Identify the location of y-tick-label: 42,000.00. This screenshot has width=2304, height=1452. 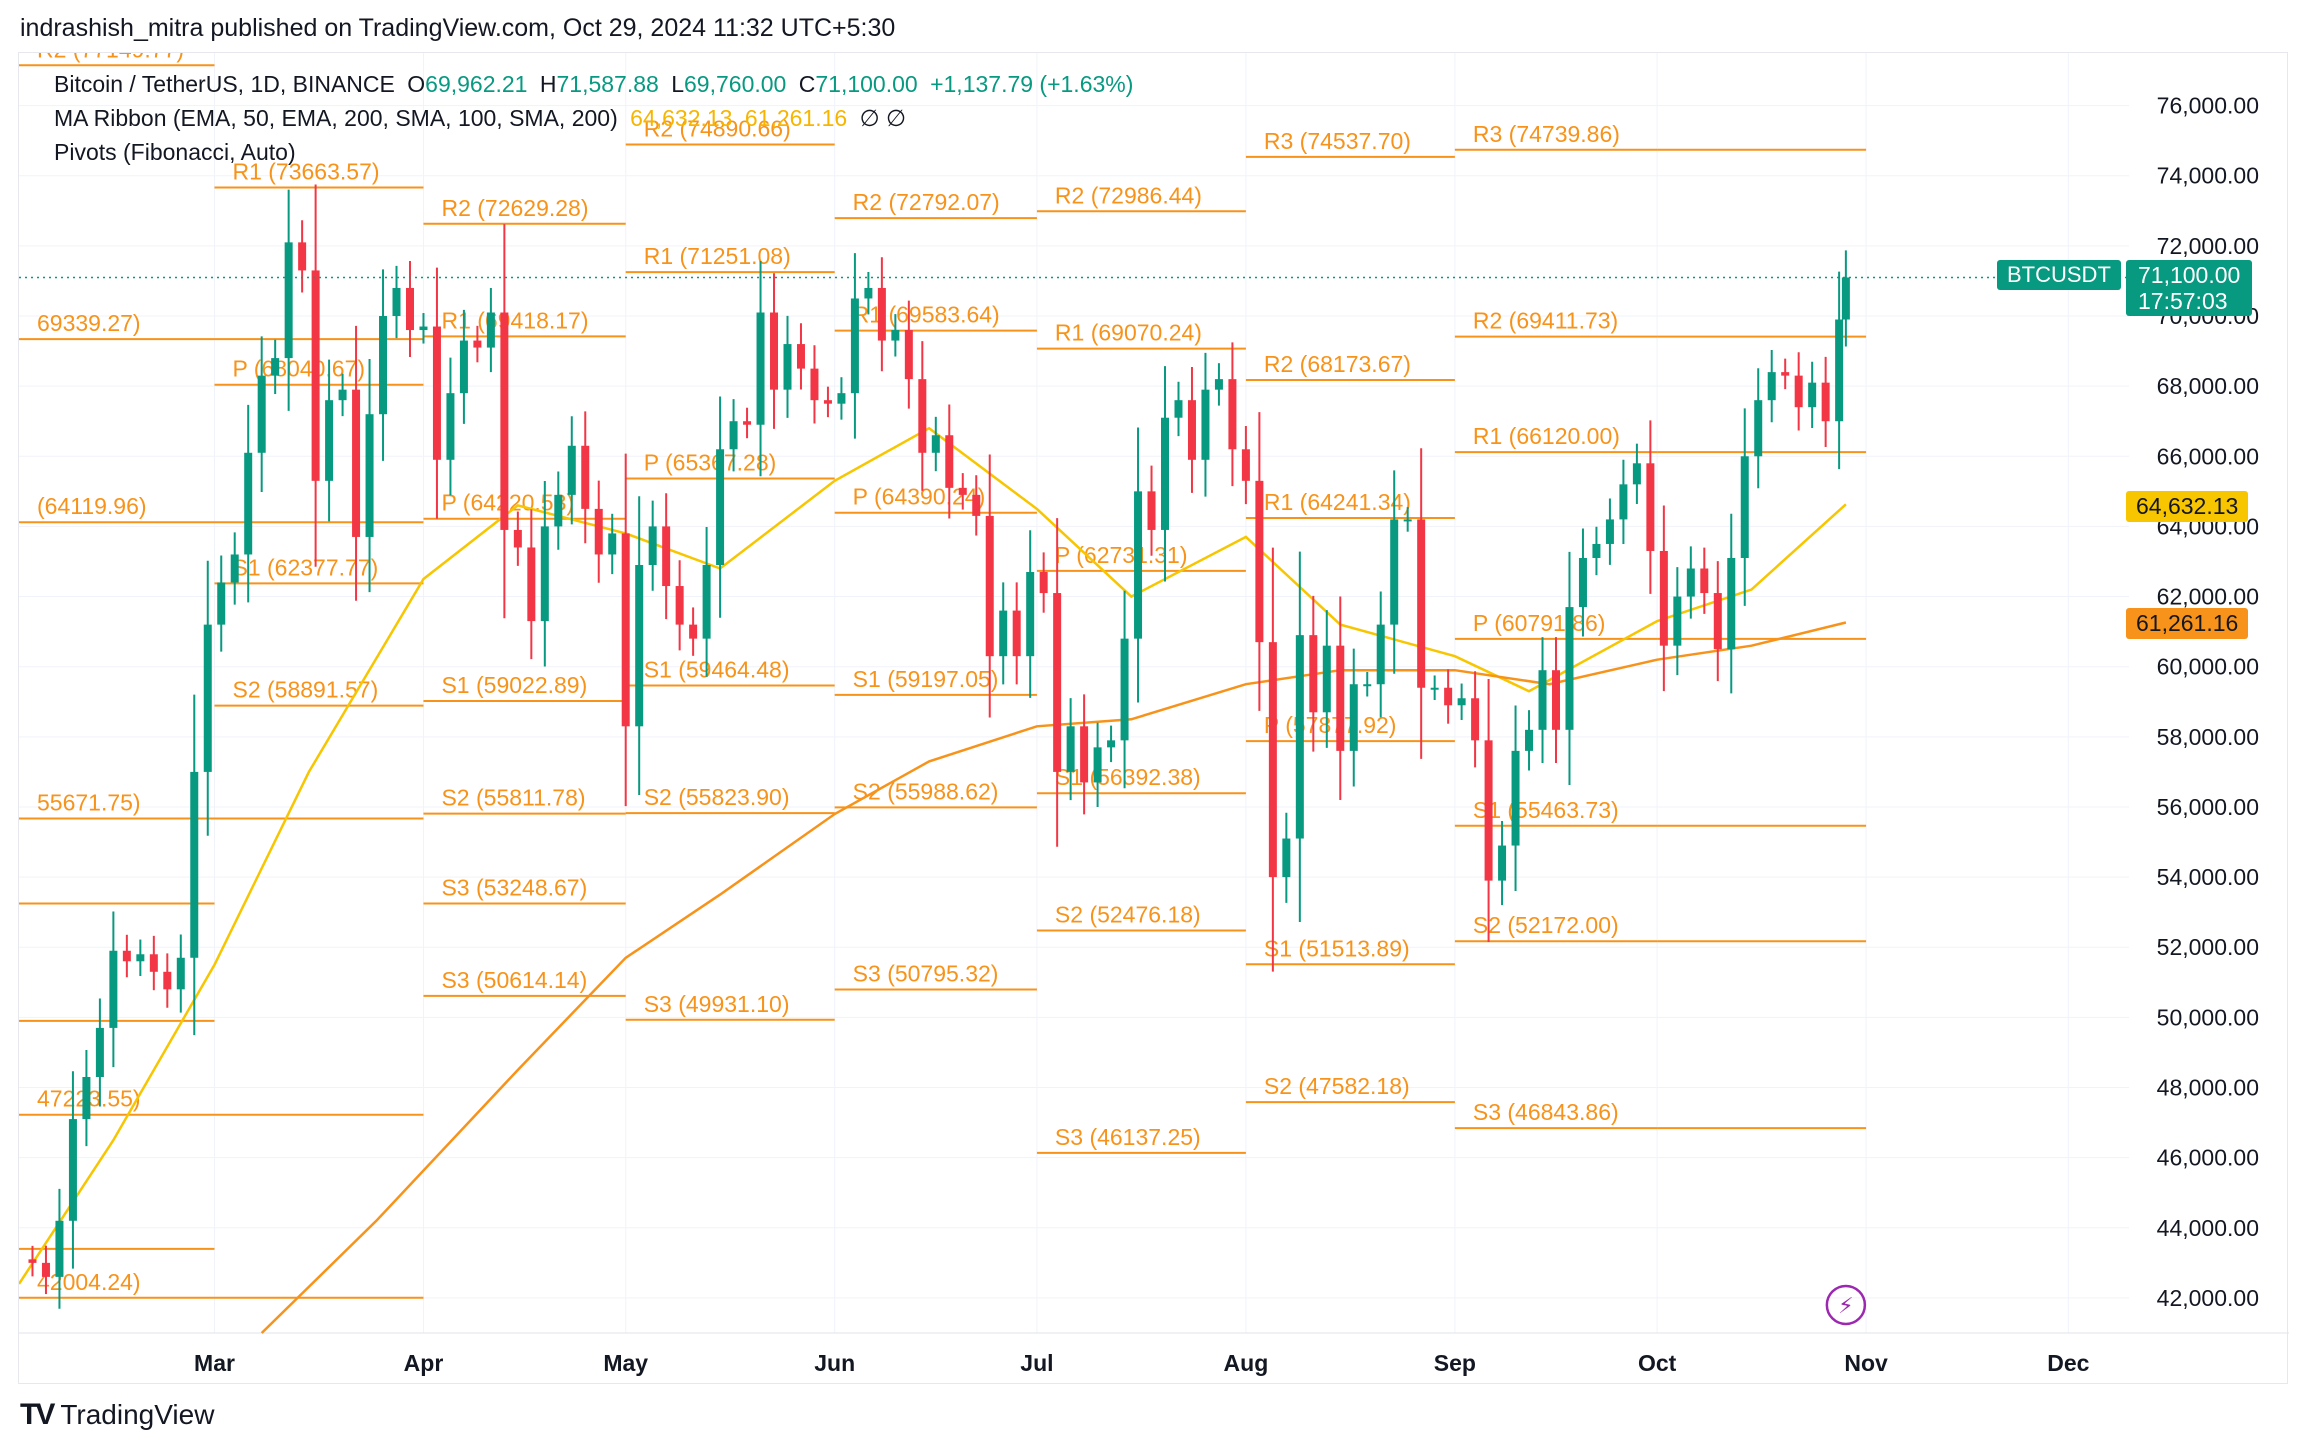
(2208, 1298).